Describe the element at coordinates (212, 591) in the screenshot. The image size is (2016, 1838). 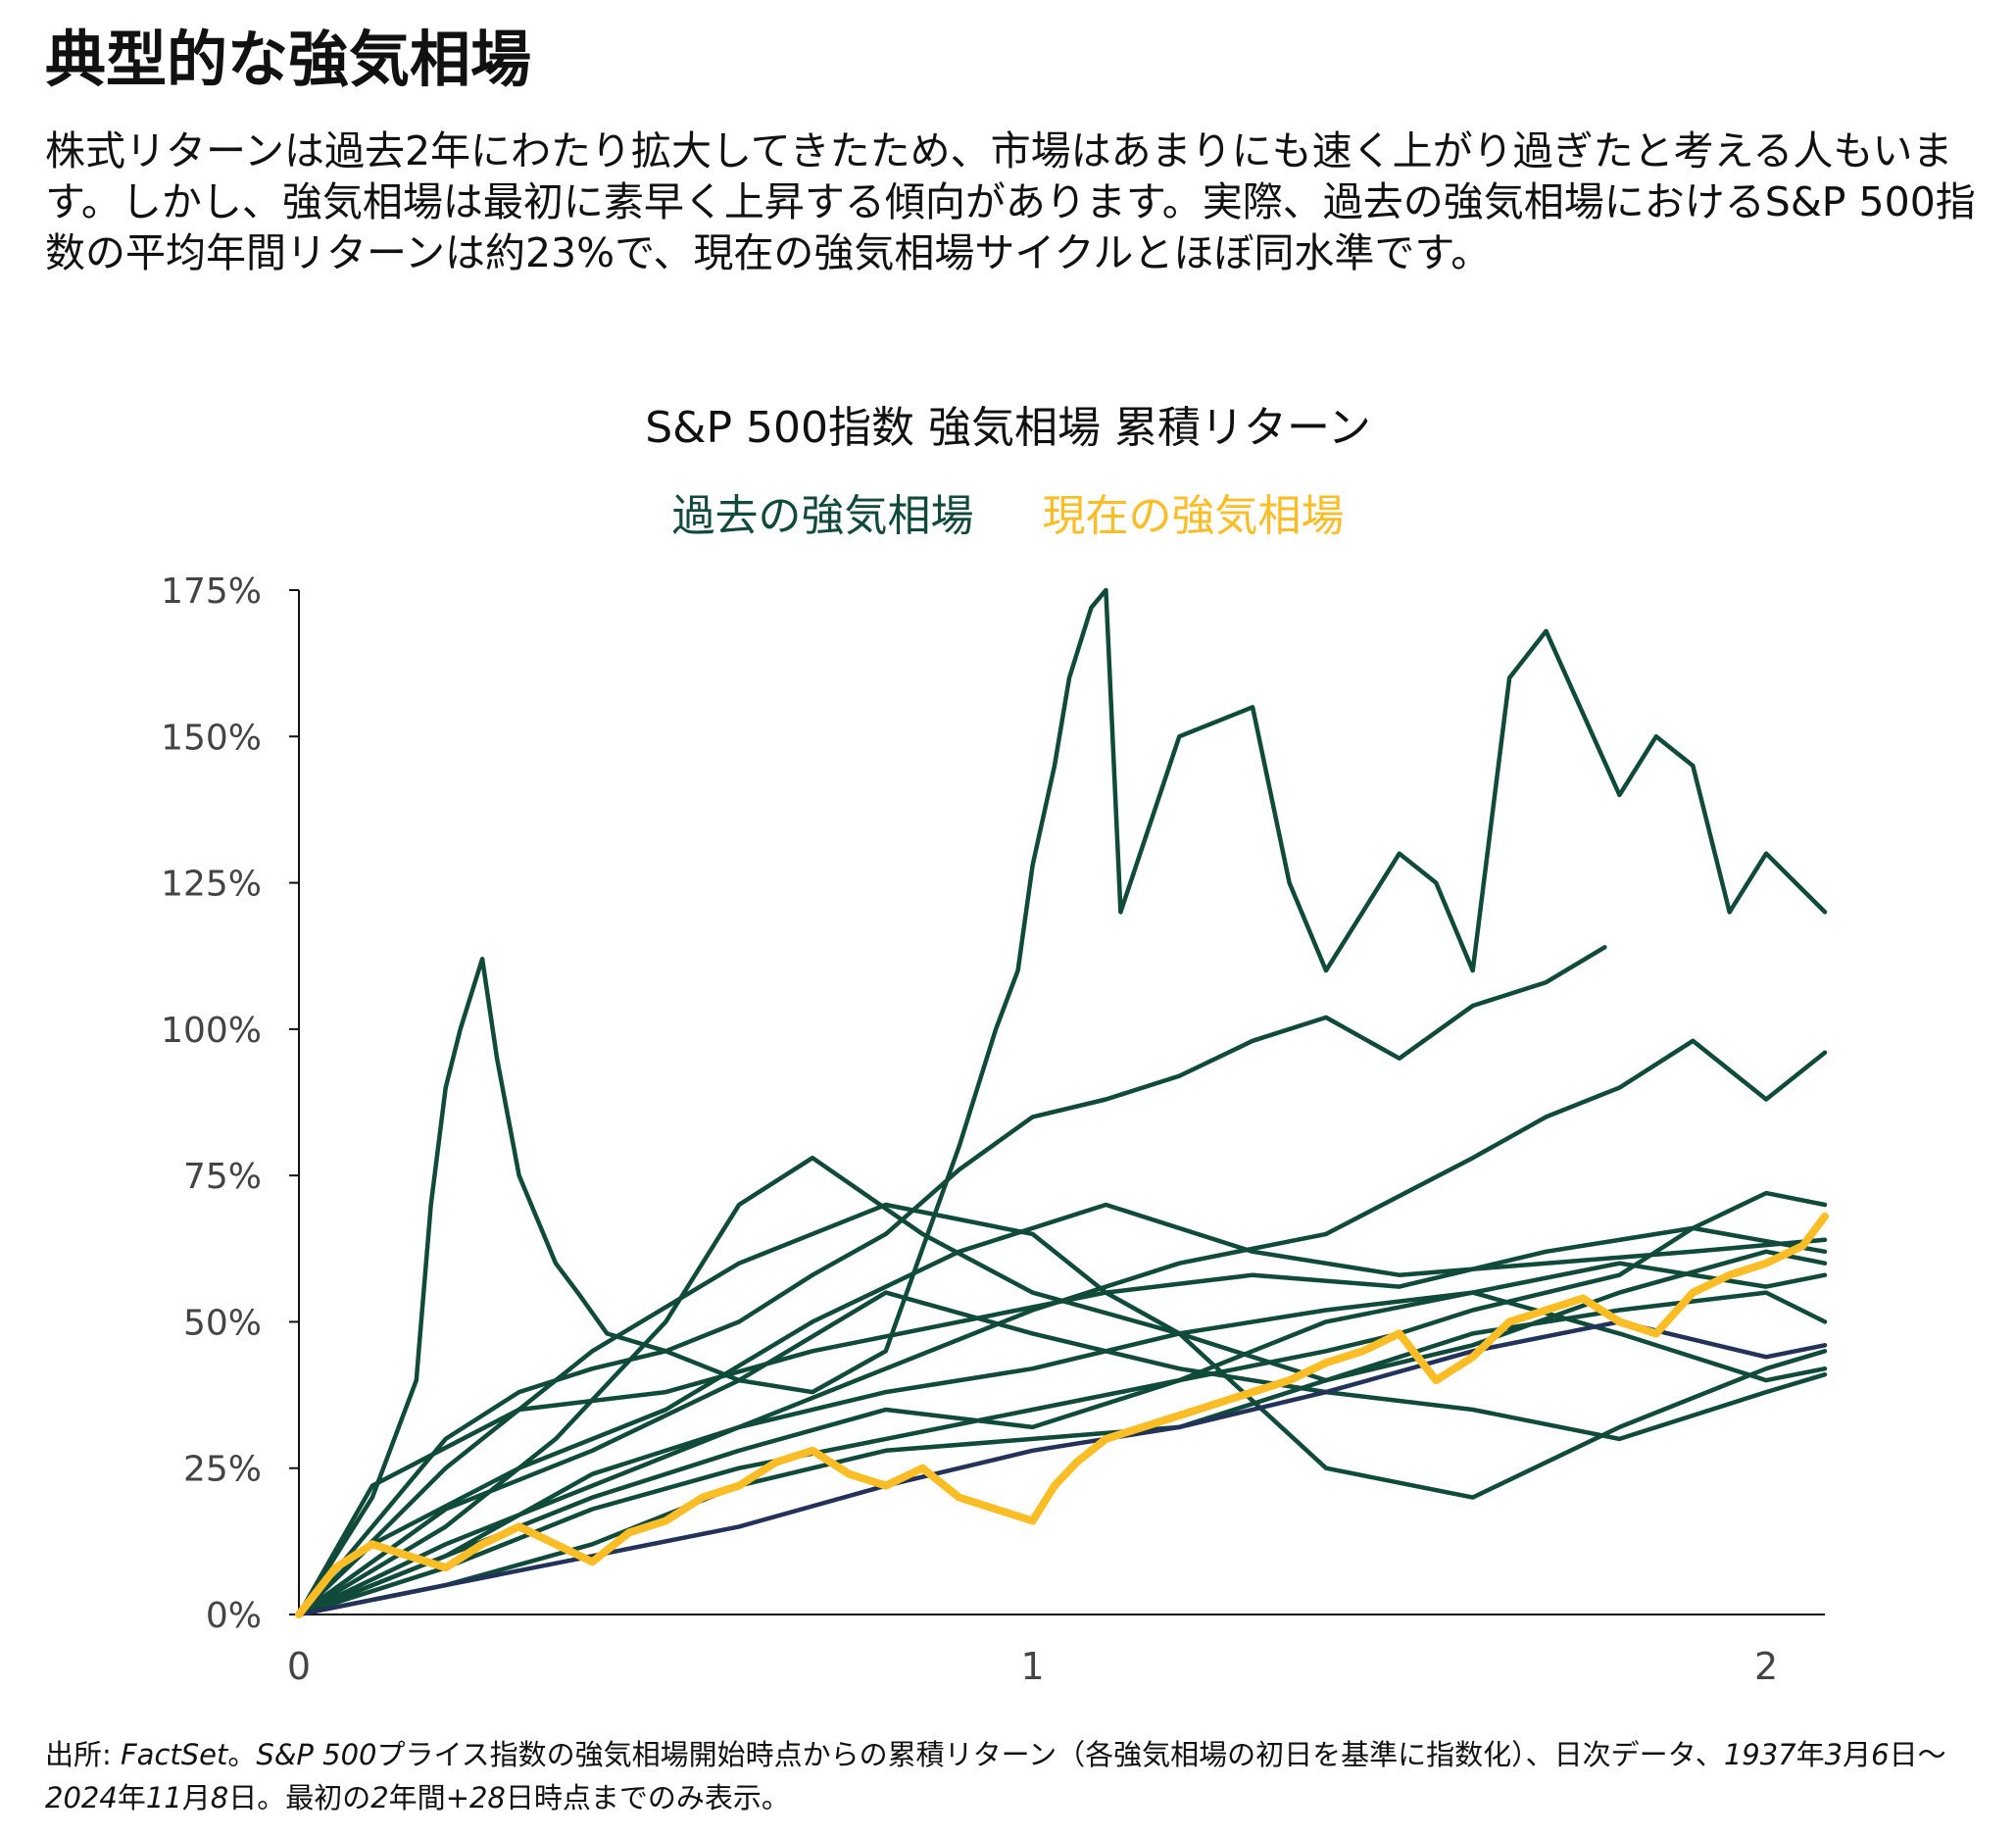
I see `y-tick-label: 175%` at that location.